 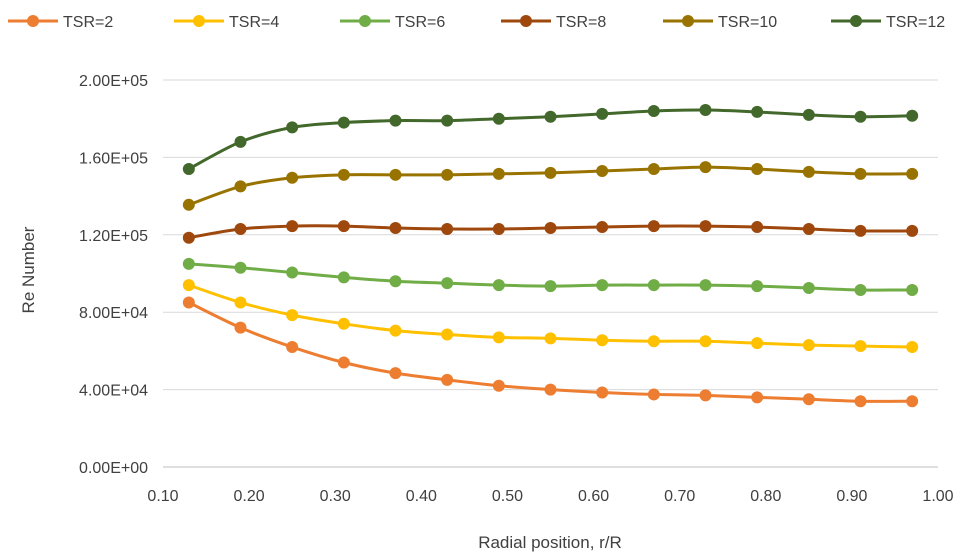 I want to click on legend-item: TSR=2, so click(x=60, y=22).